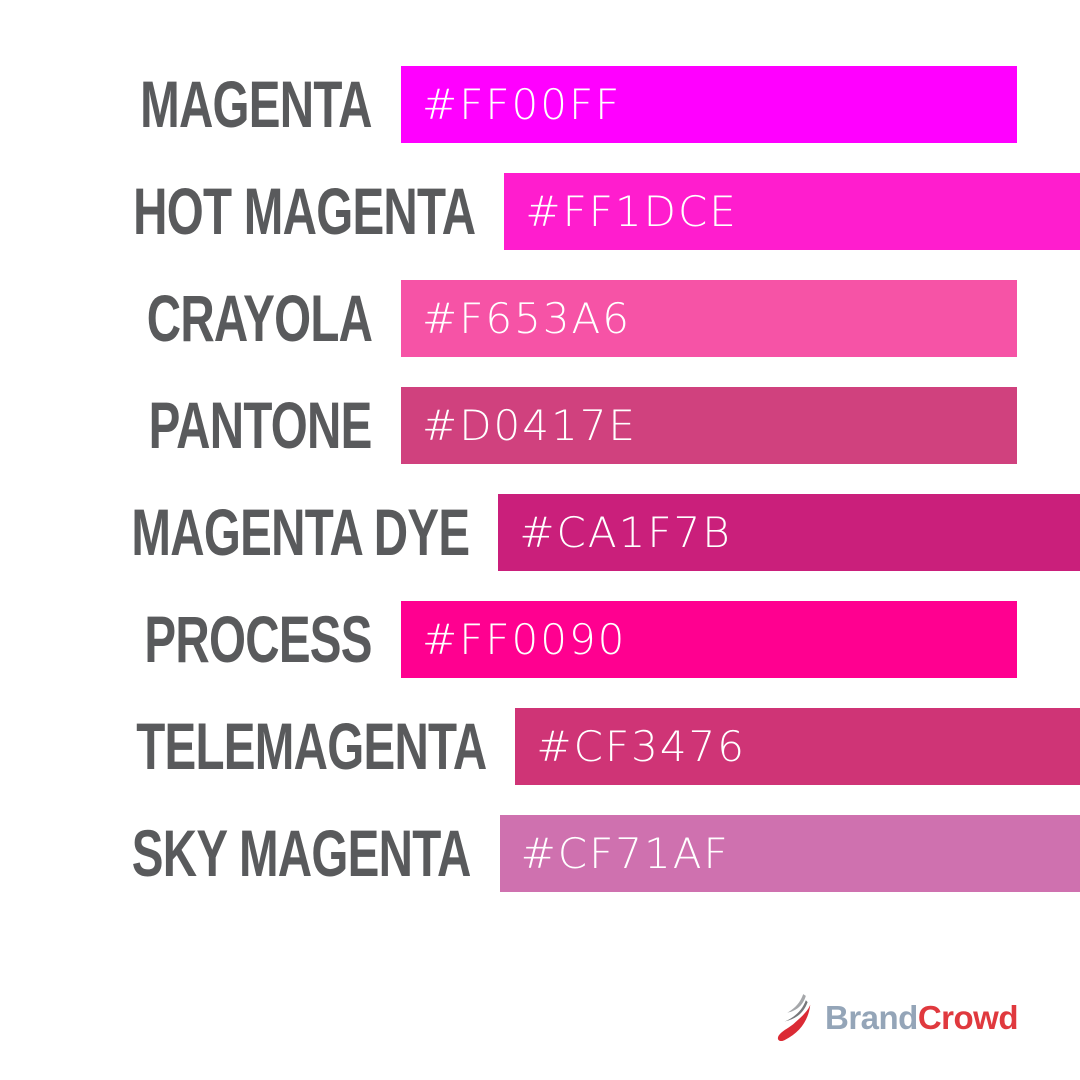 The height and width of the screenshot is (1080, 1080). I want to click on color-name-label: MAGENTA DYE, so click(235, 532).